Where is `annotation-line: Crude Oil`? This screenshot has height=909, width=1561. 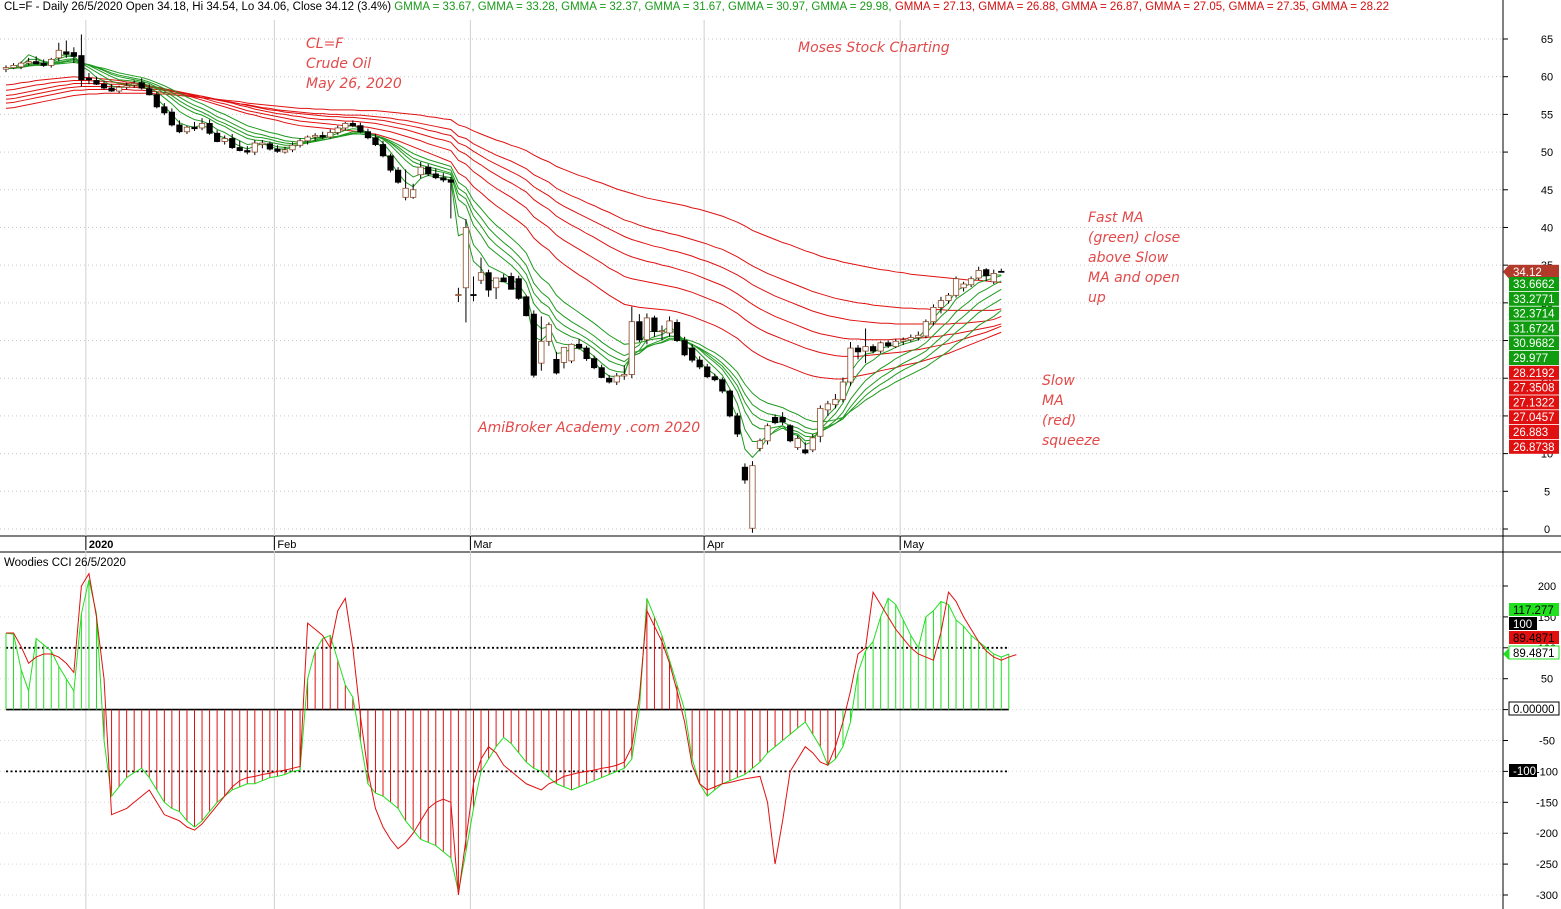 annotation-line: Crude Oil is located at coordinates (339, 64).